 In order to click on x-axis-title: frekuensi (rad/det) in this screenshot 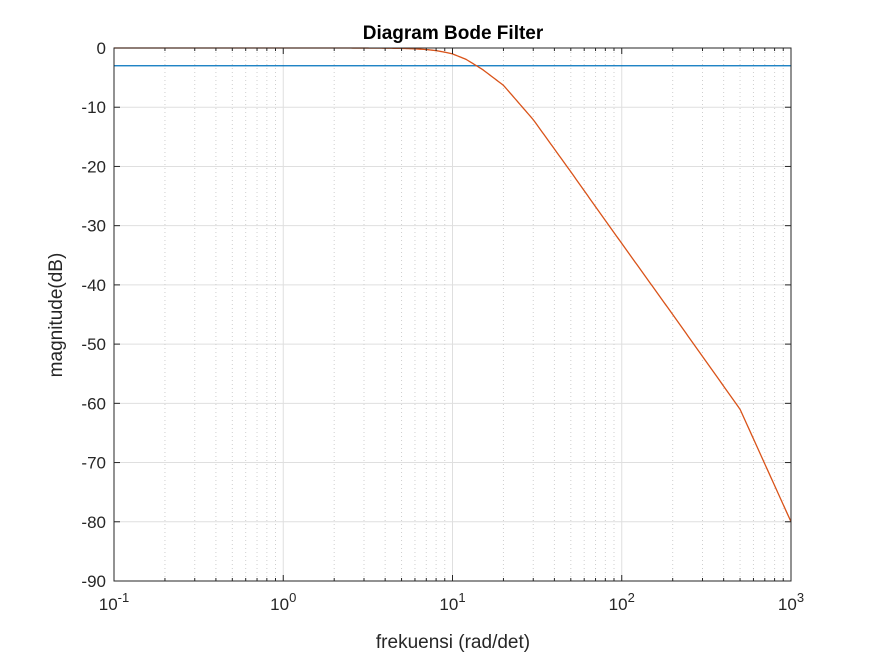, I will do `click(453, 642)`.